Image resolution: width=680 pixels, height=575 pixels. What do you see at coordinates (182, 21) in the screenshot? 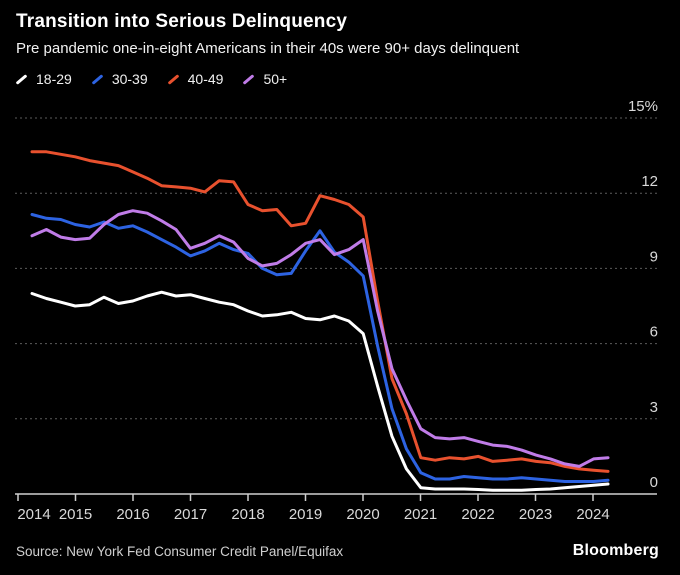
I see `chart-title: Transition into Serious Delinquency` at bounding box center [182, 21].